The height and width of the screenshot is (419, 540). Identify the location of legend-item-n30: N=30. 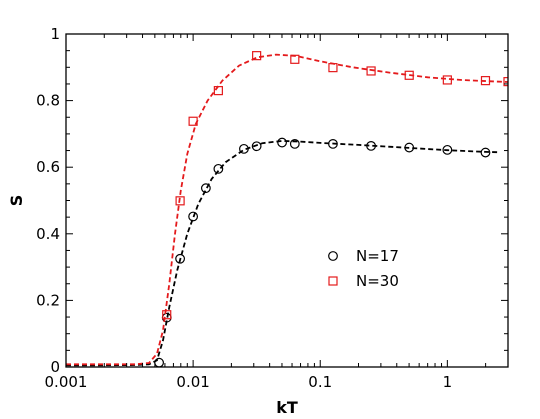
(363, 281).